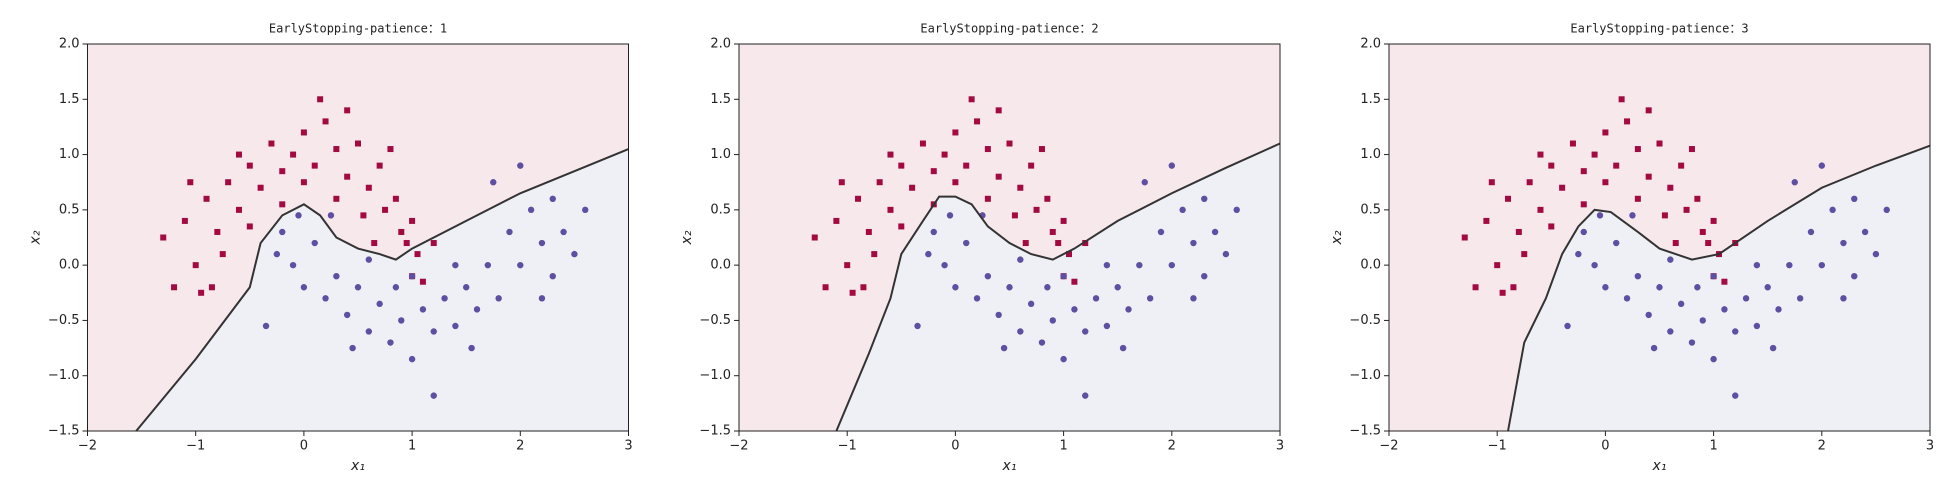  Describe the element at coordinates (1063, 446) in the screenshot. I see `x-tick-label: 1` at that location.